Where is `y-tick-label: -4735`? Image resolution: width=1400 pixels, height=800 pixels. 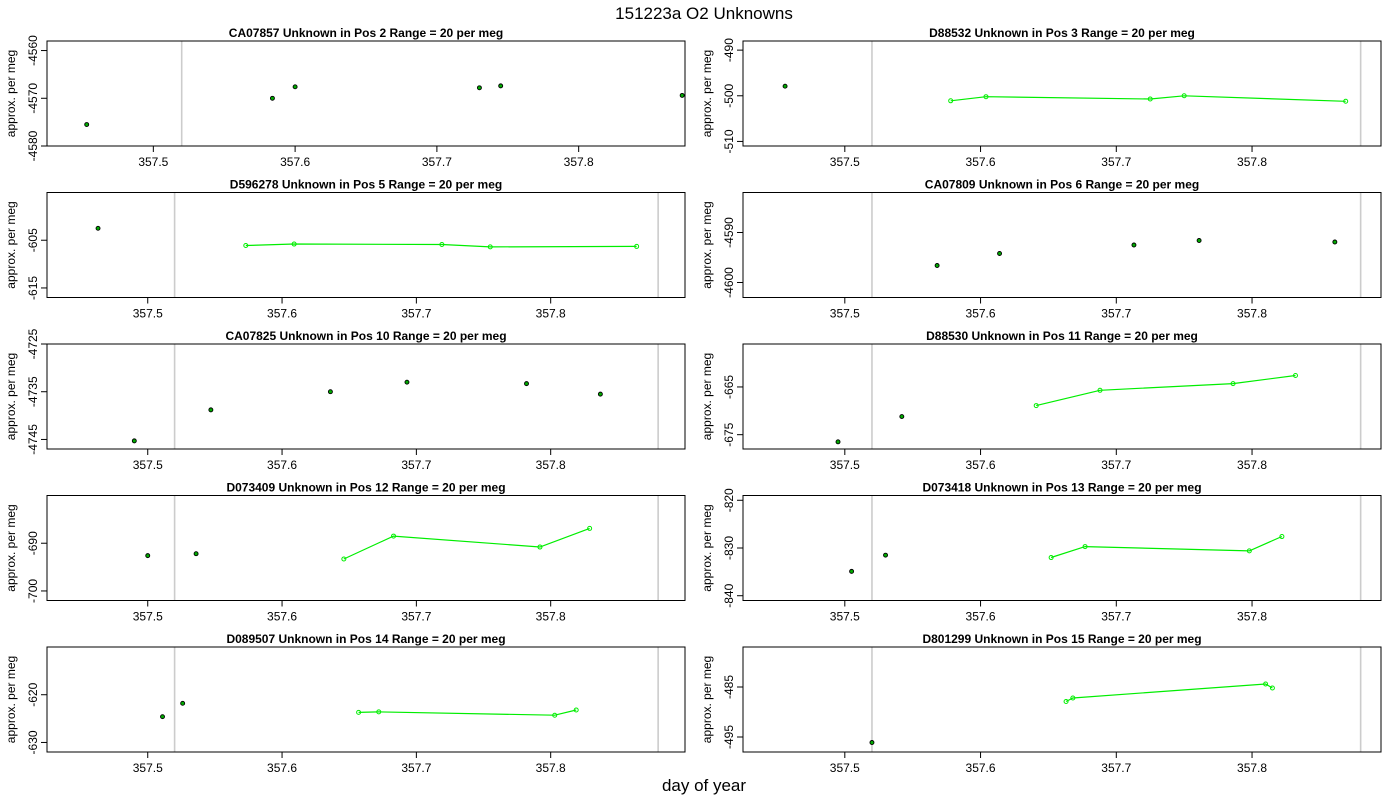 y-tick-label: -4735 is located at coordinates (33, 391).